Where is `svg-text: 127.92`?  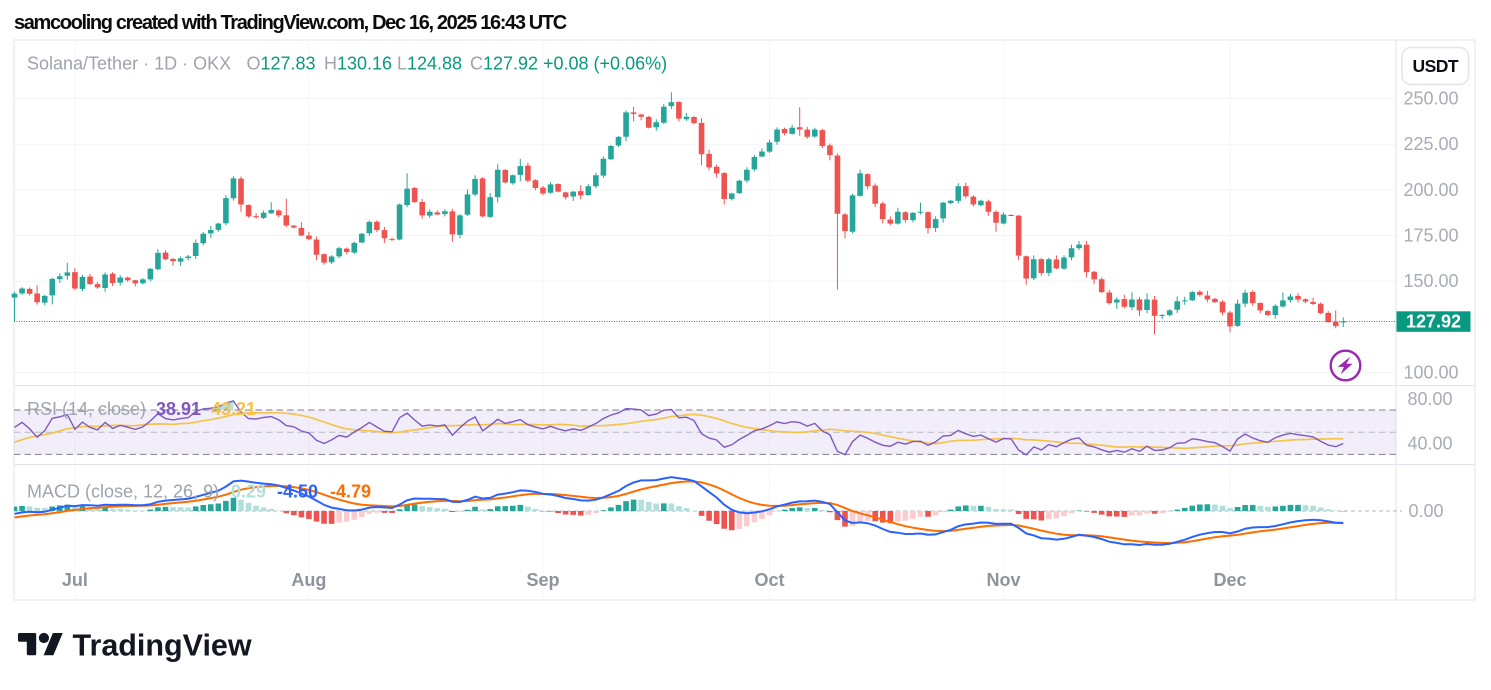 svg-text: 127.92 is located at coordinates (1433, 322).